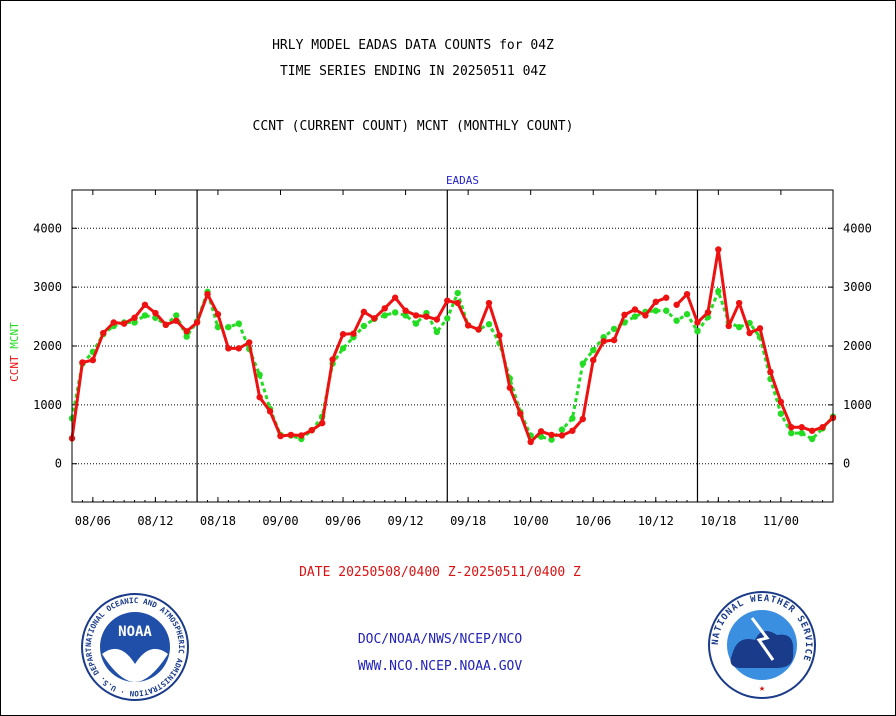 This screenshot has height=716, width=896. I want to click on y-label-ccnt: CCNT, so click(14, 365).